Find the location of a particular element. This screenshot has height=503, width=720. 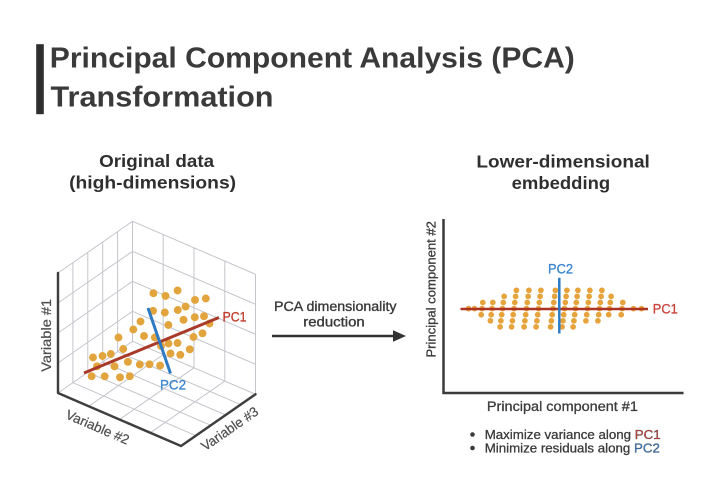

svg-text: Transformation is located at coordinates (162, 97).